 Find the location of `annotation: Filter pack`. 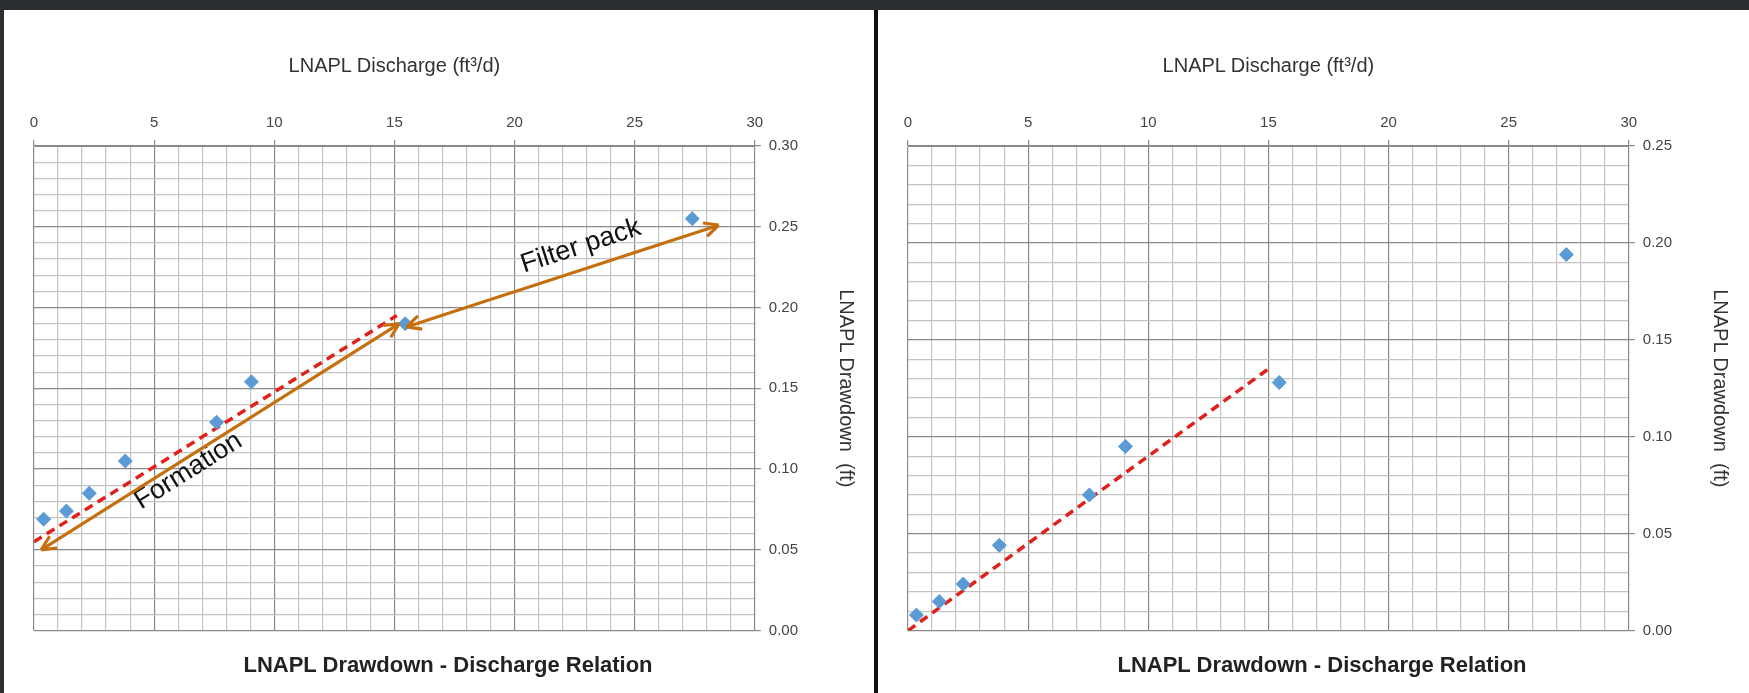

annotation: Filter pack is located at coordinates (580, 245).